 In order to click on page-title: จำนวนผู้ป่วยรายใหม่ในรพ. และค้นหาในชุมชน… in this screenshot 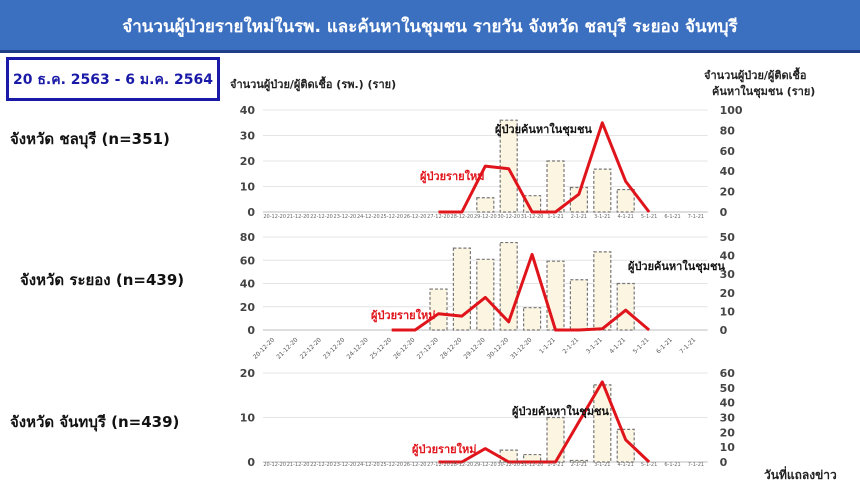, I will do `click(430, 27)`.